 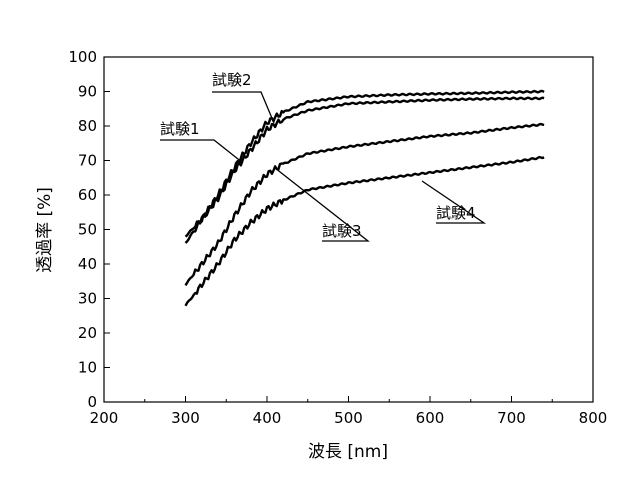 What do you see at coordinates (267, 418) in the screenshot?
I see `x-tick-label: 400` at bounding box center [267, 418].